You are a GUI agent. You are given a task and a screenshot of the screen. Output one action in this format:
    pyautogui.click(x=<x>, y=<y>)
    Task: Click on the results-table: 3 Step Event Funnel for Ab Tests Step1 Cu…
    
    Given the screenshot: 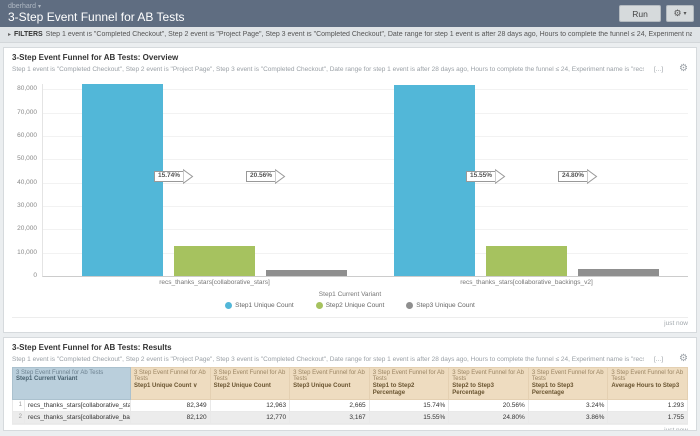 What is the action you would take?
    pyautogui.click(x=350, y=395)
    